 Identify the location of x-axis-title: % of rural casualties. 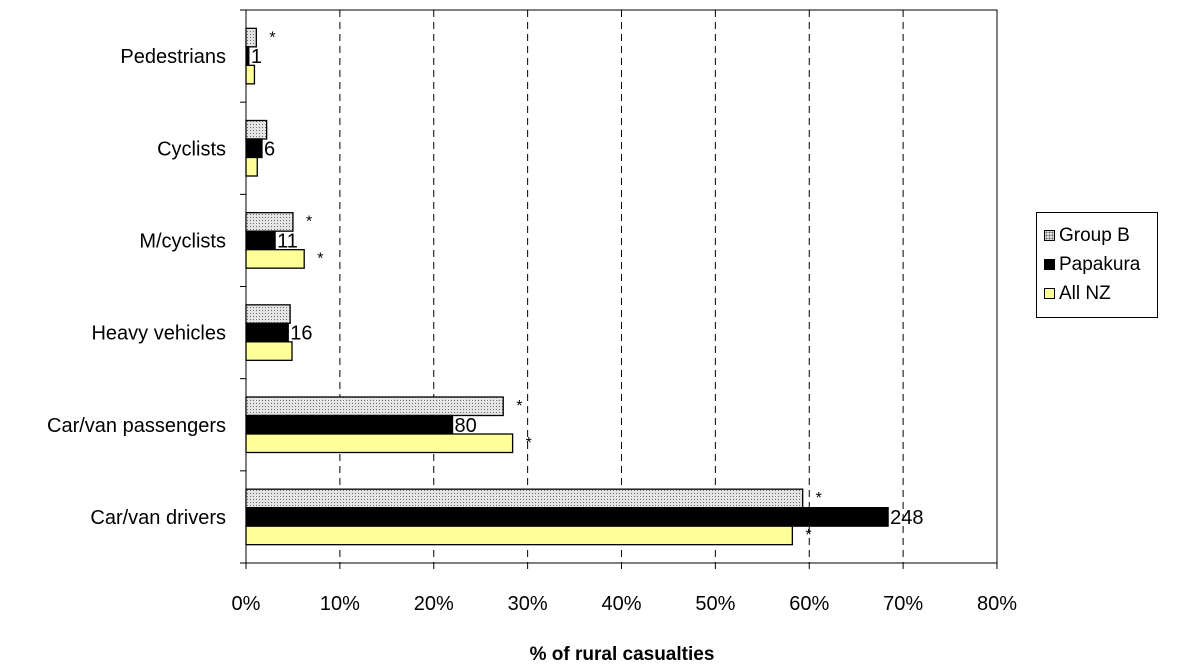
(622, 654).